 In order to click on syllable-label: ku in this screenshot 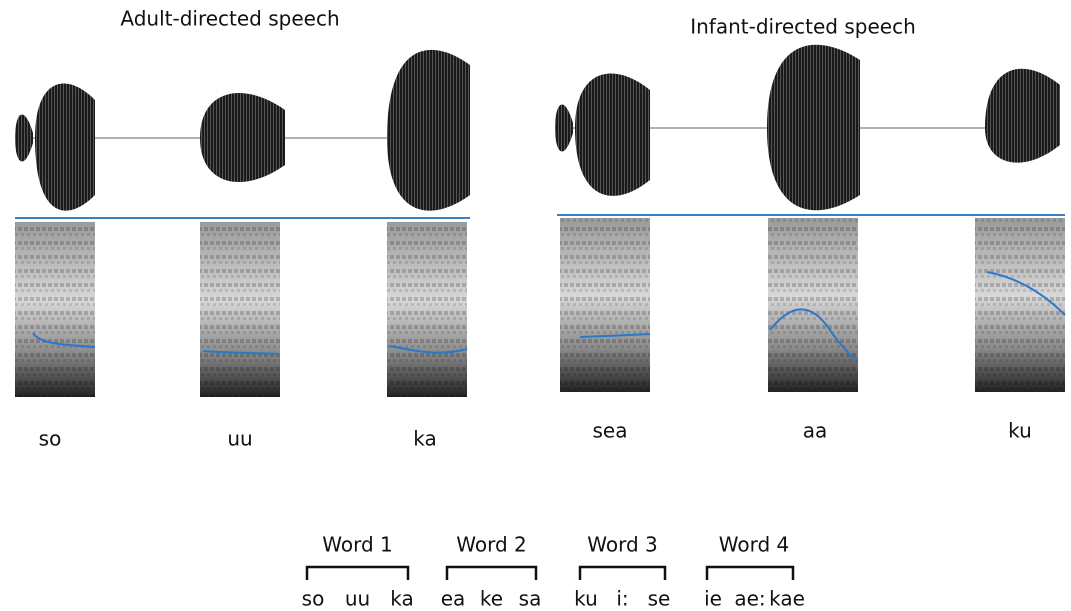, I will do `click(1020, 431)`.